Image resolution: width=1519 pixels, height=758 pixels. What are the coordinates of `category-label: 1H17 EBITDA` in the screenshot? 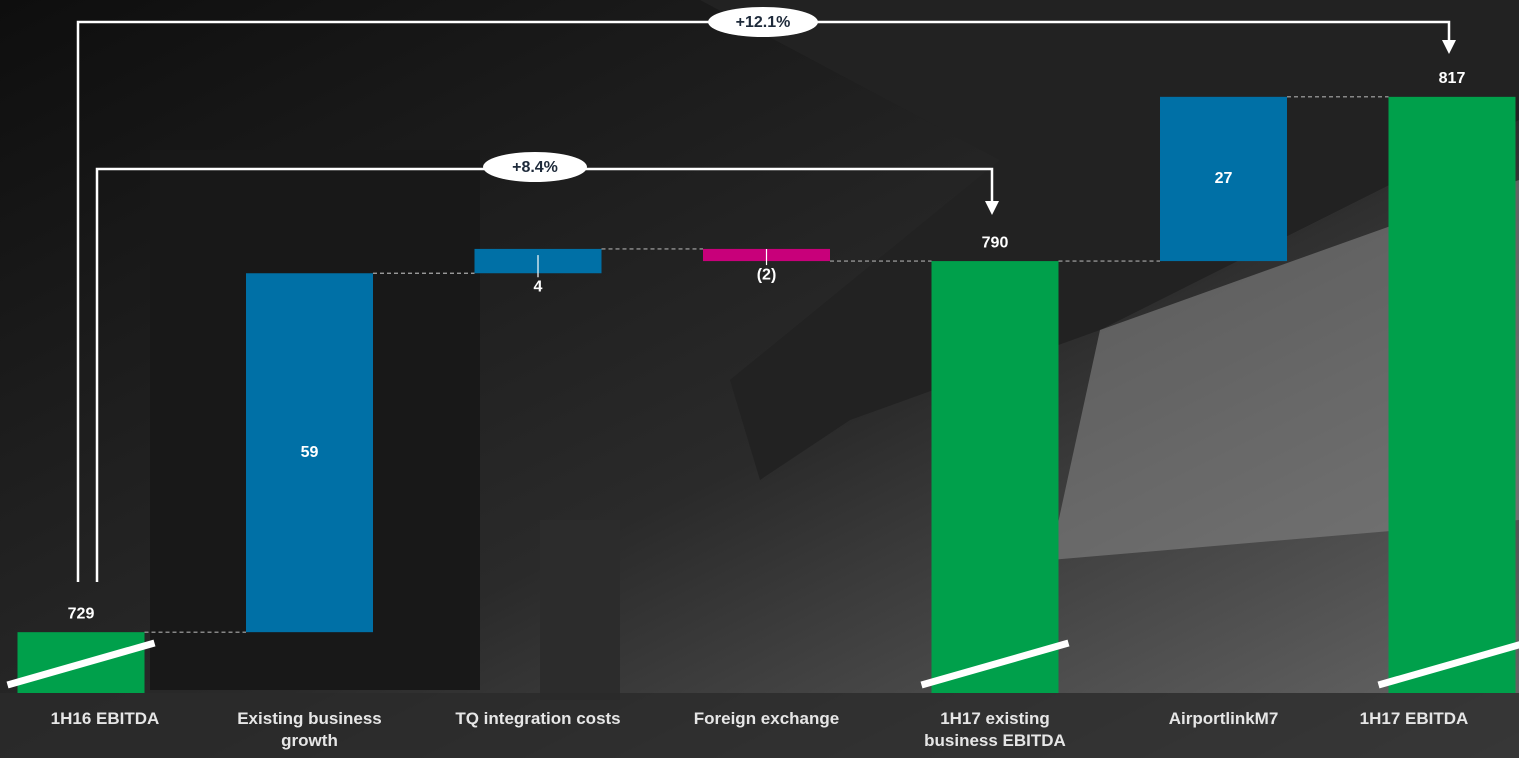 It's located at (1414, 718).